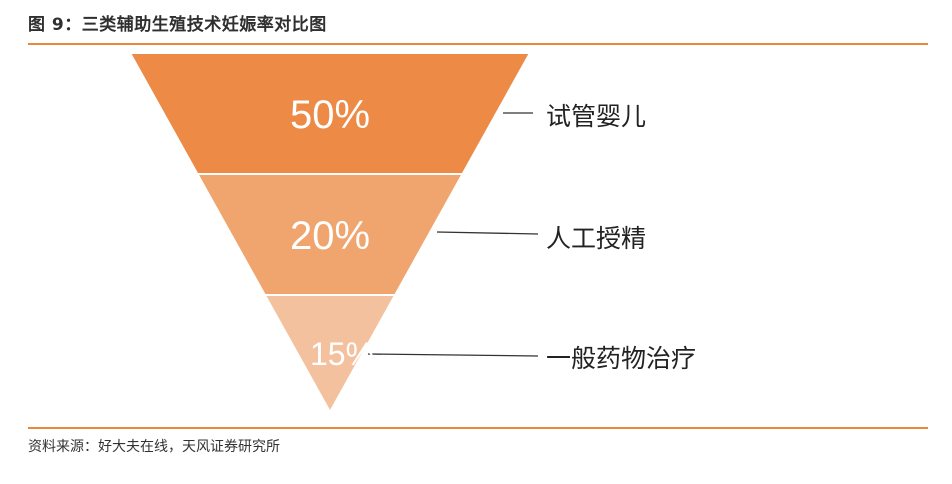 The height and width of the screenshot is (484, 952). I want to click on funnel-segment-drug-therapy, so click(330, 354).